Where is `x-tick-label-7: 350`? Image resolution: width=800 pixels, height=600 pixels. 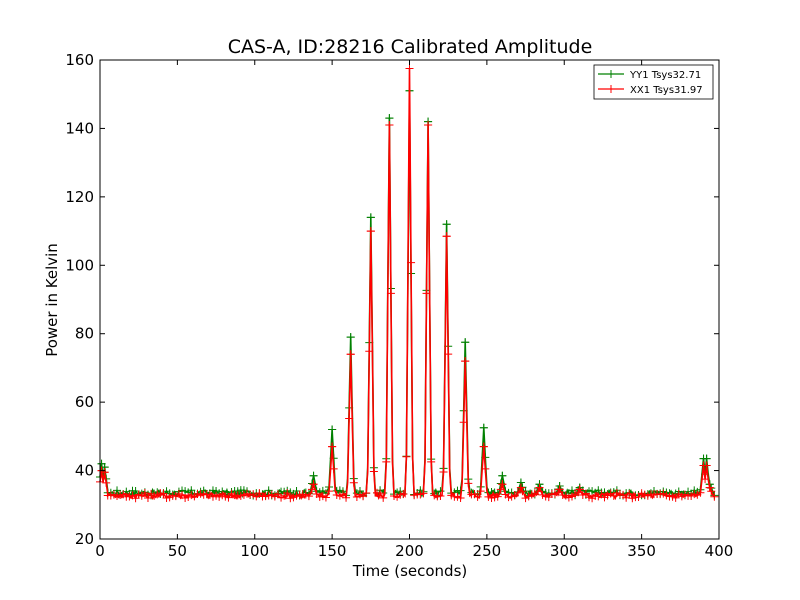 x-tick-label-7: 350 is located at coordinates (641, 551).